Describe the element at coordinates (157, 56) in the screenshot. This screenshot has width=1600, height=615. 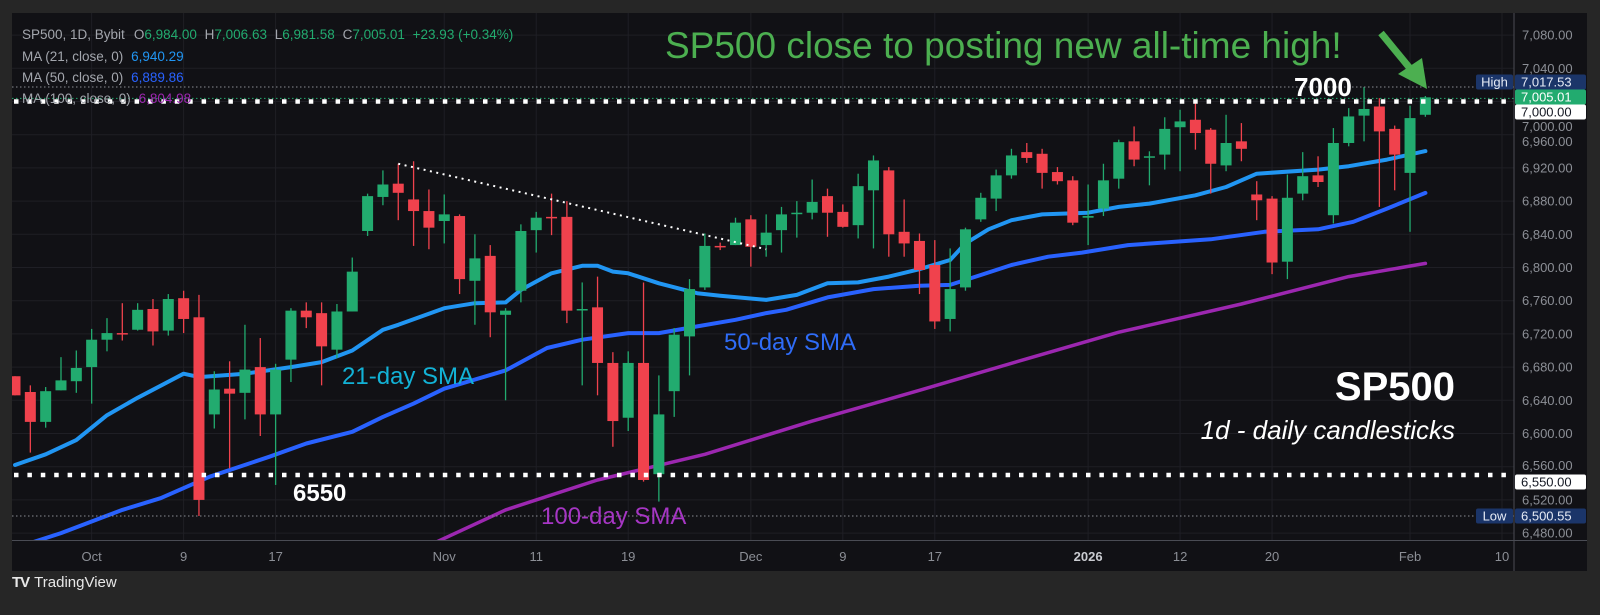
I see `ma21-legend-value: 6,940.29` at that location.